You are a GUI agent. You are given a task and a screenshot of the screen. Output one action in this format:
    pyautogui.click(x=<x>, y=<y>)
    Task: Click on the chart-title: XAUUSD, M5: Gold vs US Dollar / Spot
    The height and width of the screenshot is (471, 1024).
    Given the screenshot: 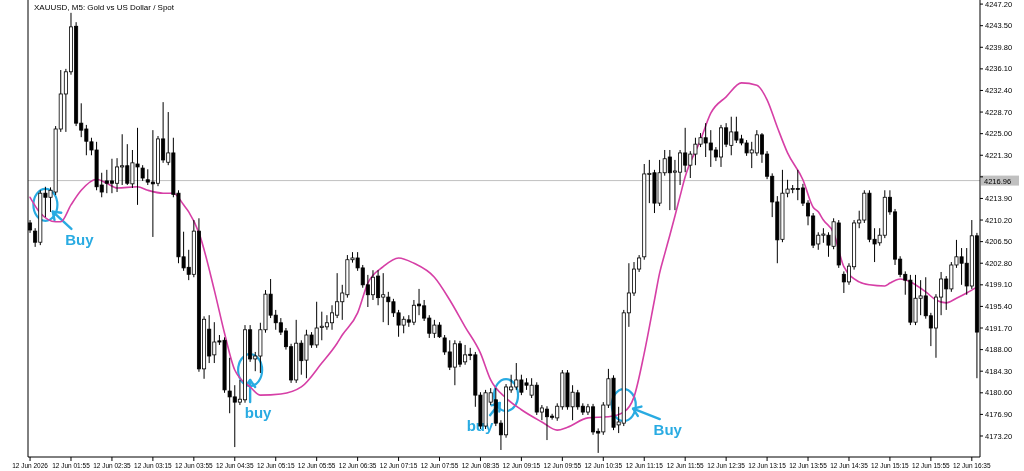 What is the action you would take?
    pyautogui.click(x=104, y=7)
    